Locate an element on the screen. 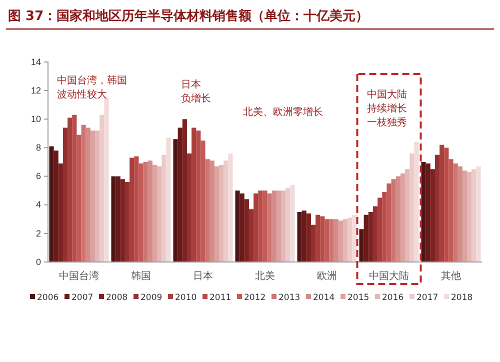  annotation: 中国台湾，韩国波动性较大 is located at coordinates (92, 87).